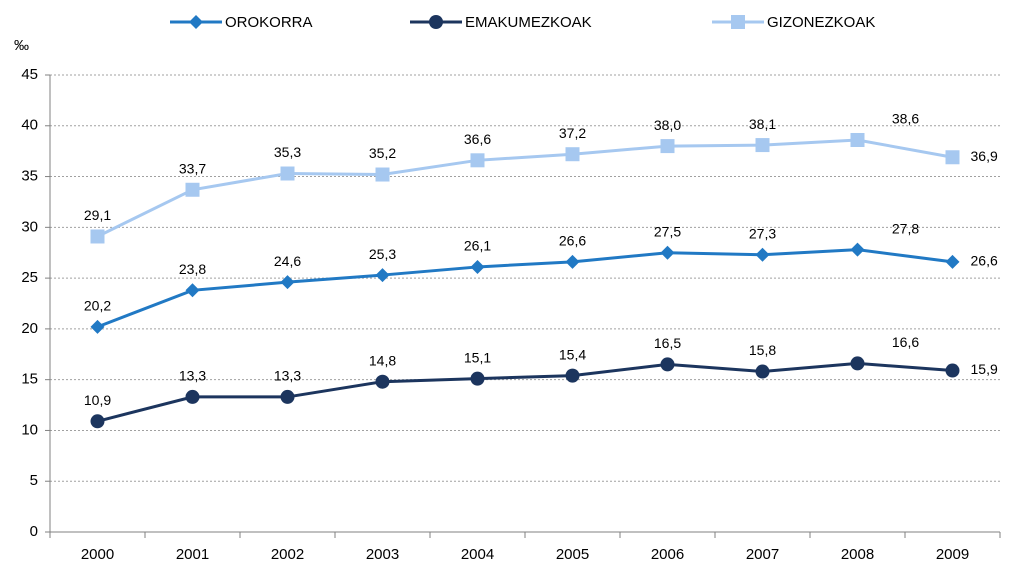  Describe the element at coordinates (667, 125) in the screenshot. I see `data-label: 38,0` at that location.